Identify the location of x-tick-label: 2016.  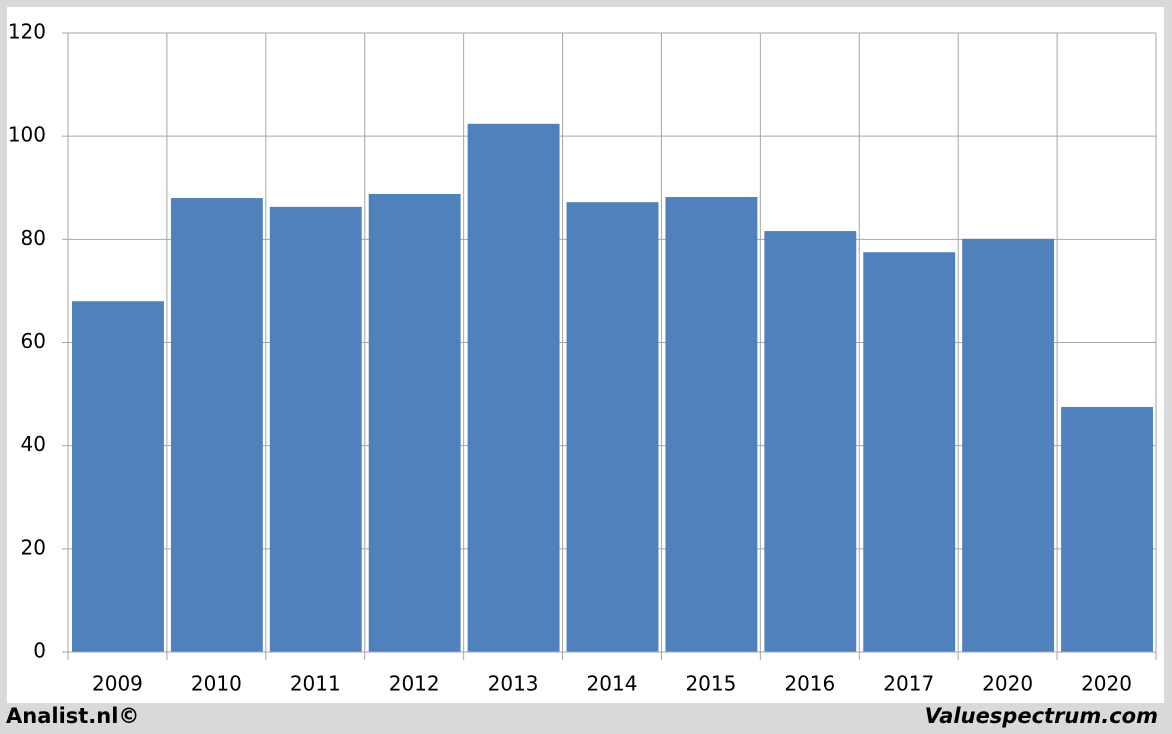
(809, 684).